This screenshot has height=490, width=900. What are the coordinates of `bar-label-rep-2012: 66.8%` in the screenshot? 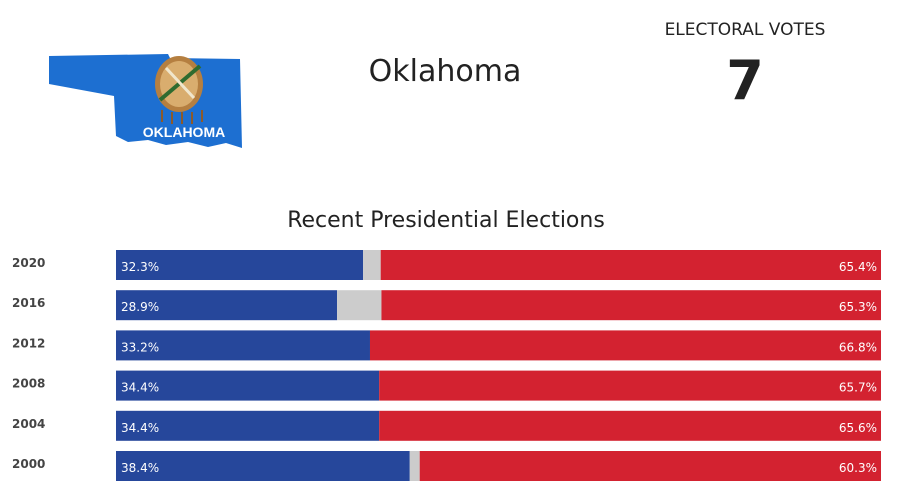 It's located at (858, 347).